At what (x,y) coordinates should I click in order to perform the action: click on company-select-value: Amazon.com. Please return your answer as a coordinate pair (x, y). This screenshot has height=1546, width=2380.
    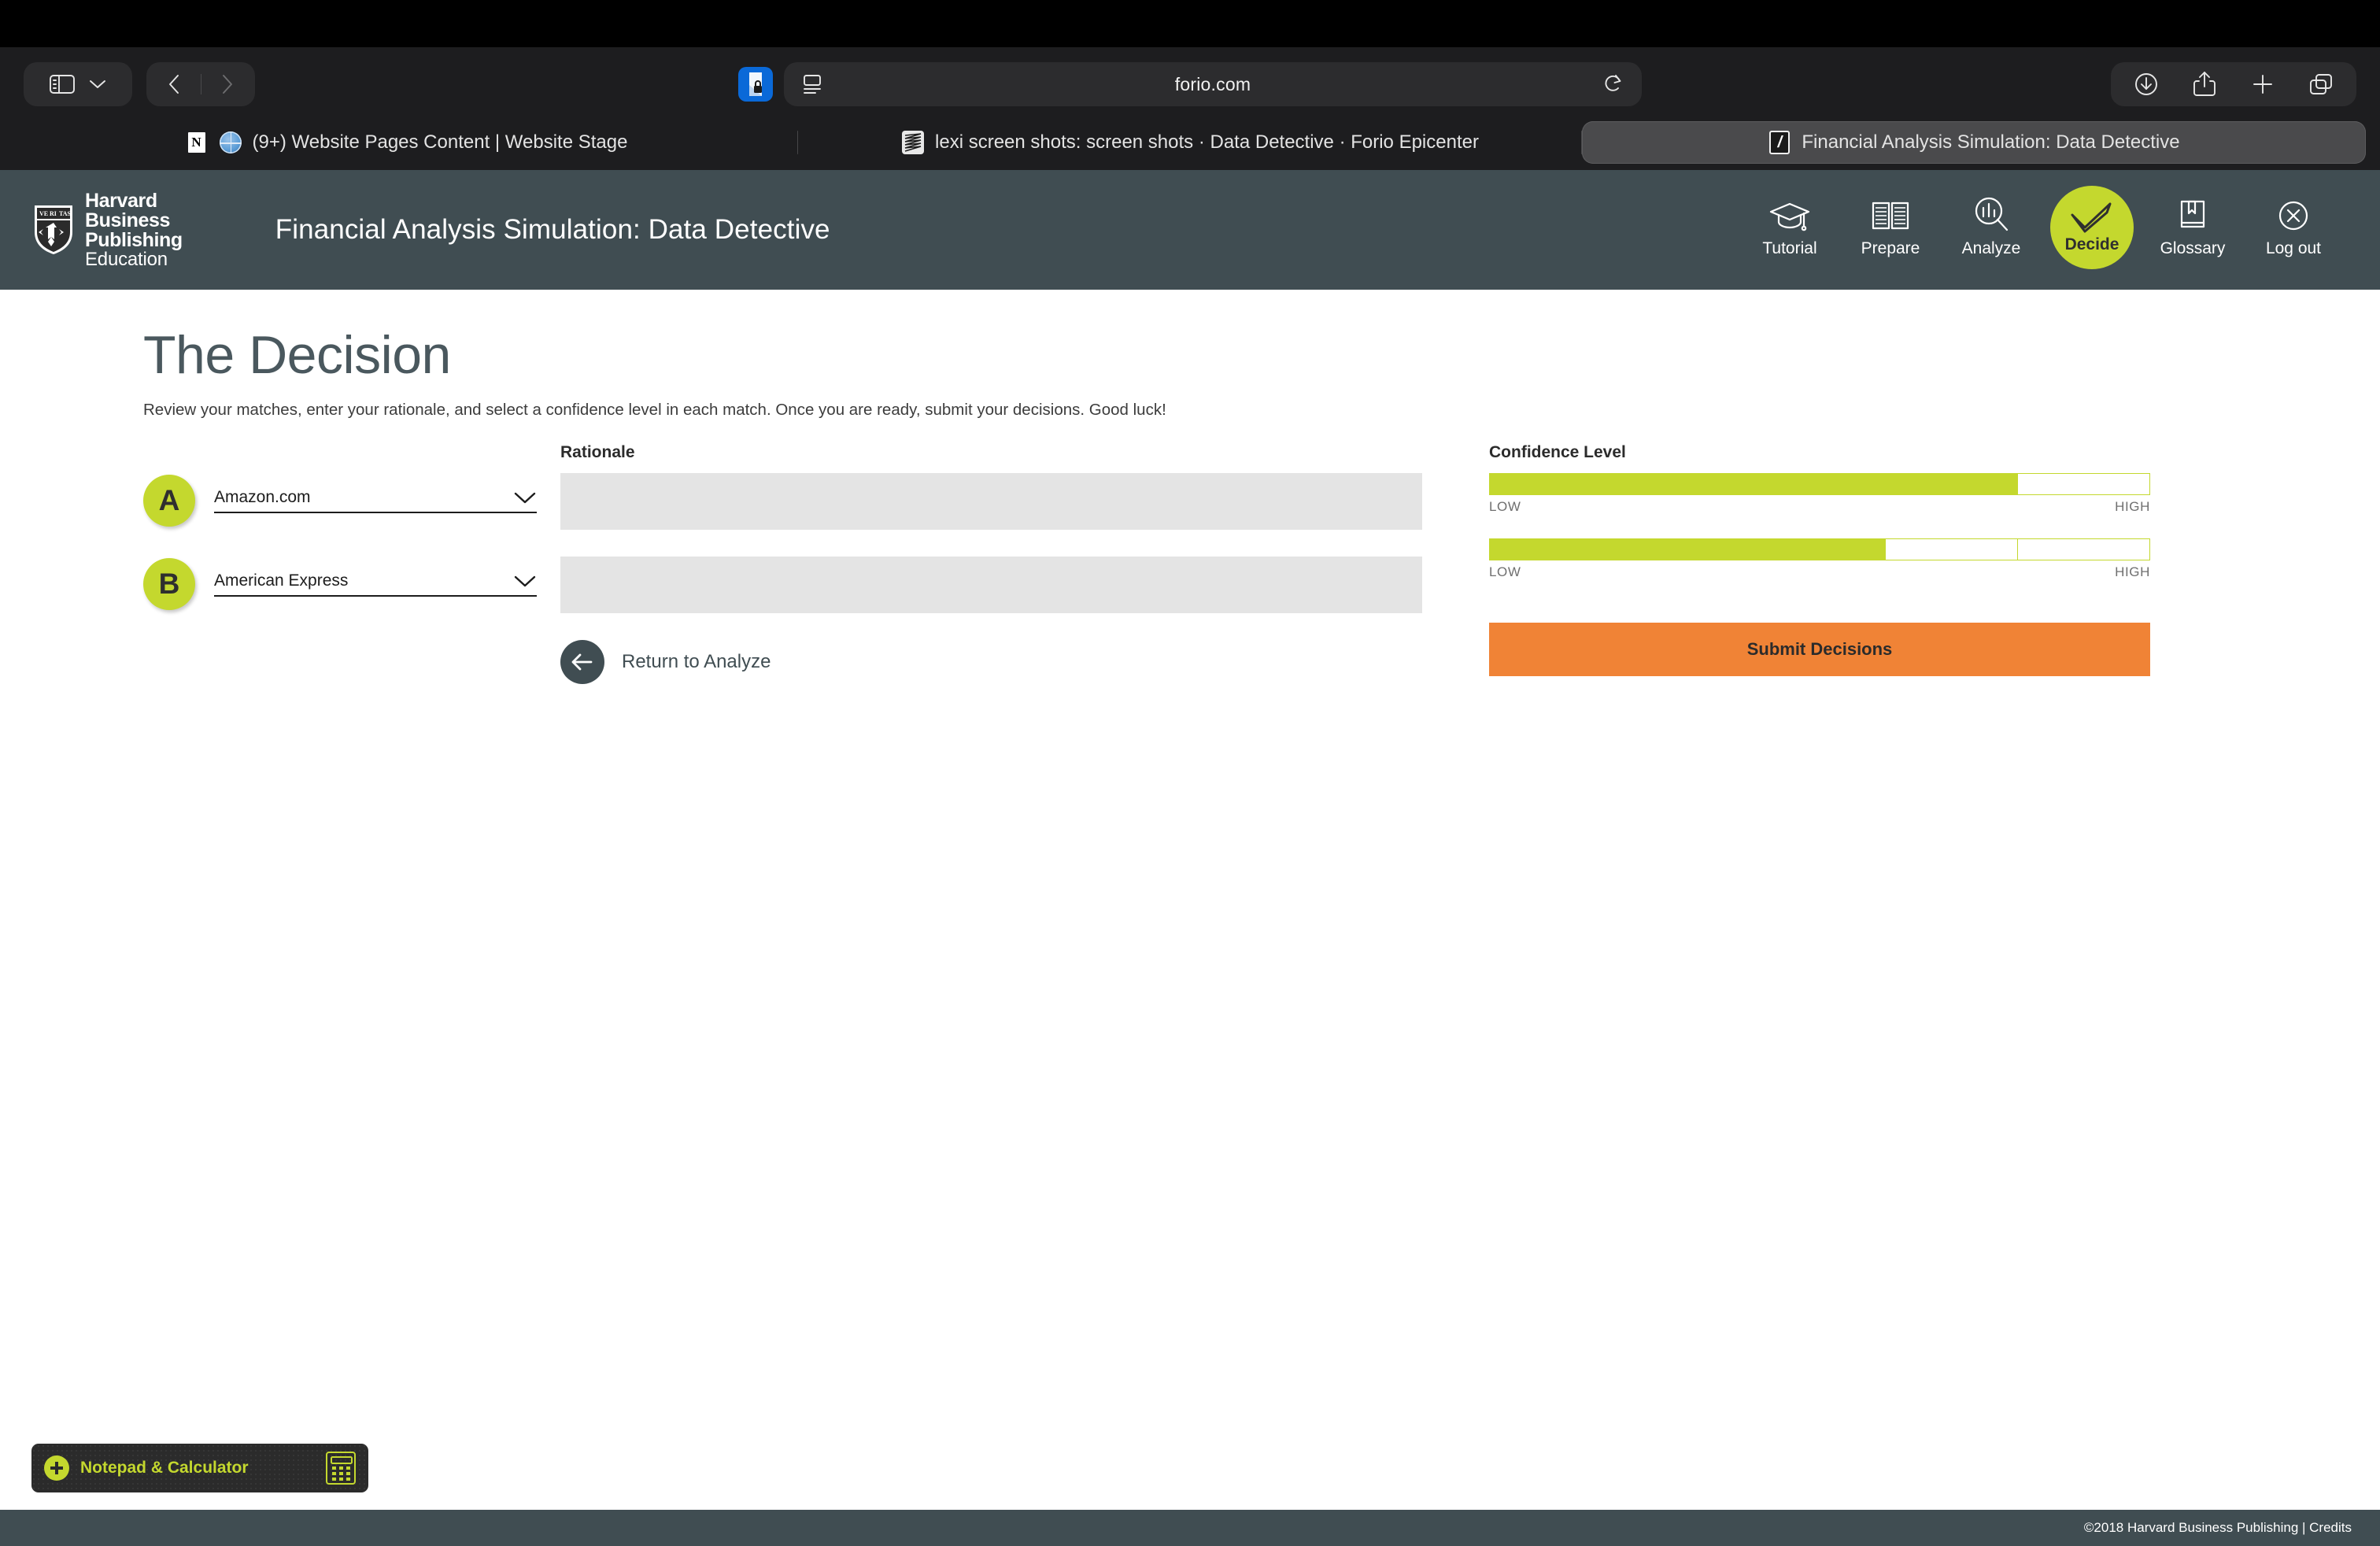
    Looking at the image, I should click on (262, 497).